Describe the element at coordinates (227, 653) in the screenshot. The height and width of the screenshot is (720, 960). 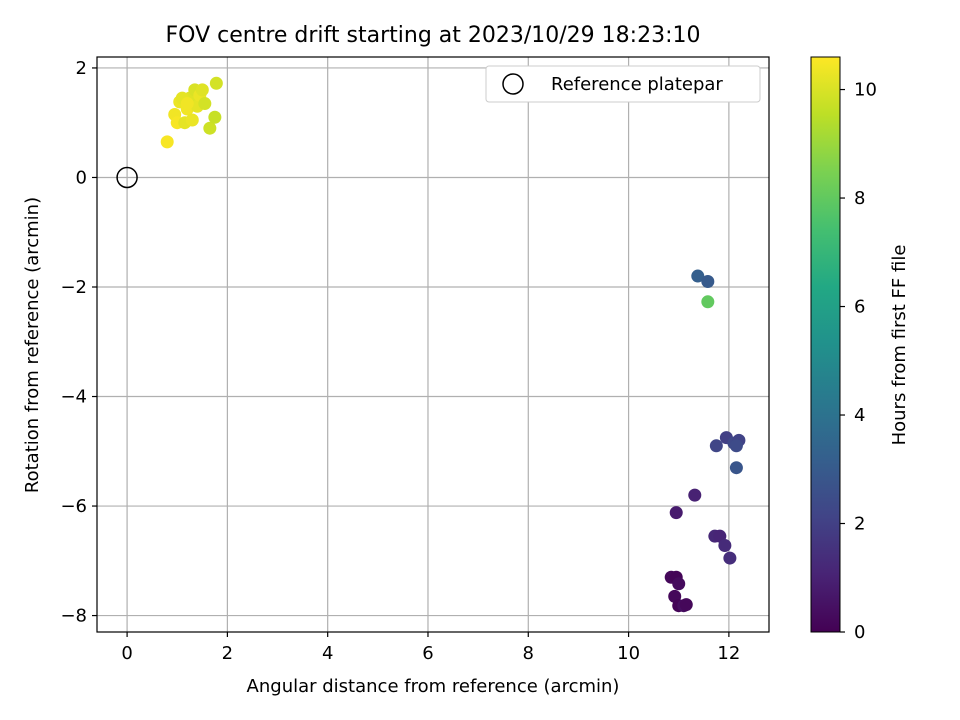
I see `x-tick-label: 2` at that location.